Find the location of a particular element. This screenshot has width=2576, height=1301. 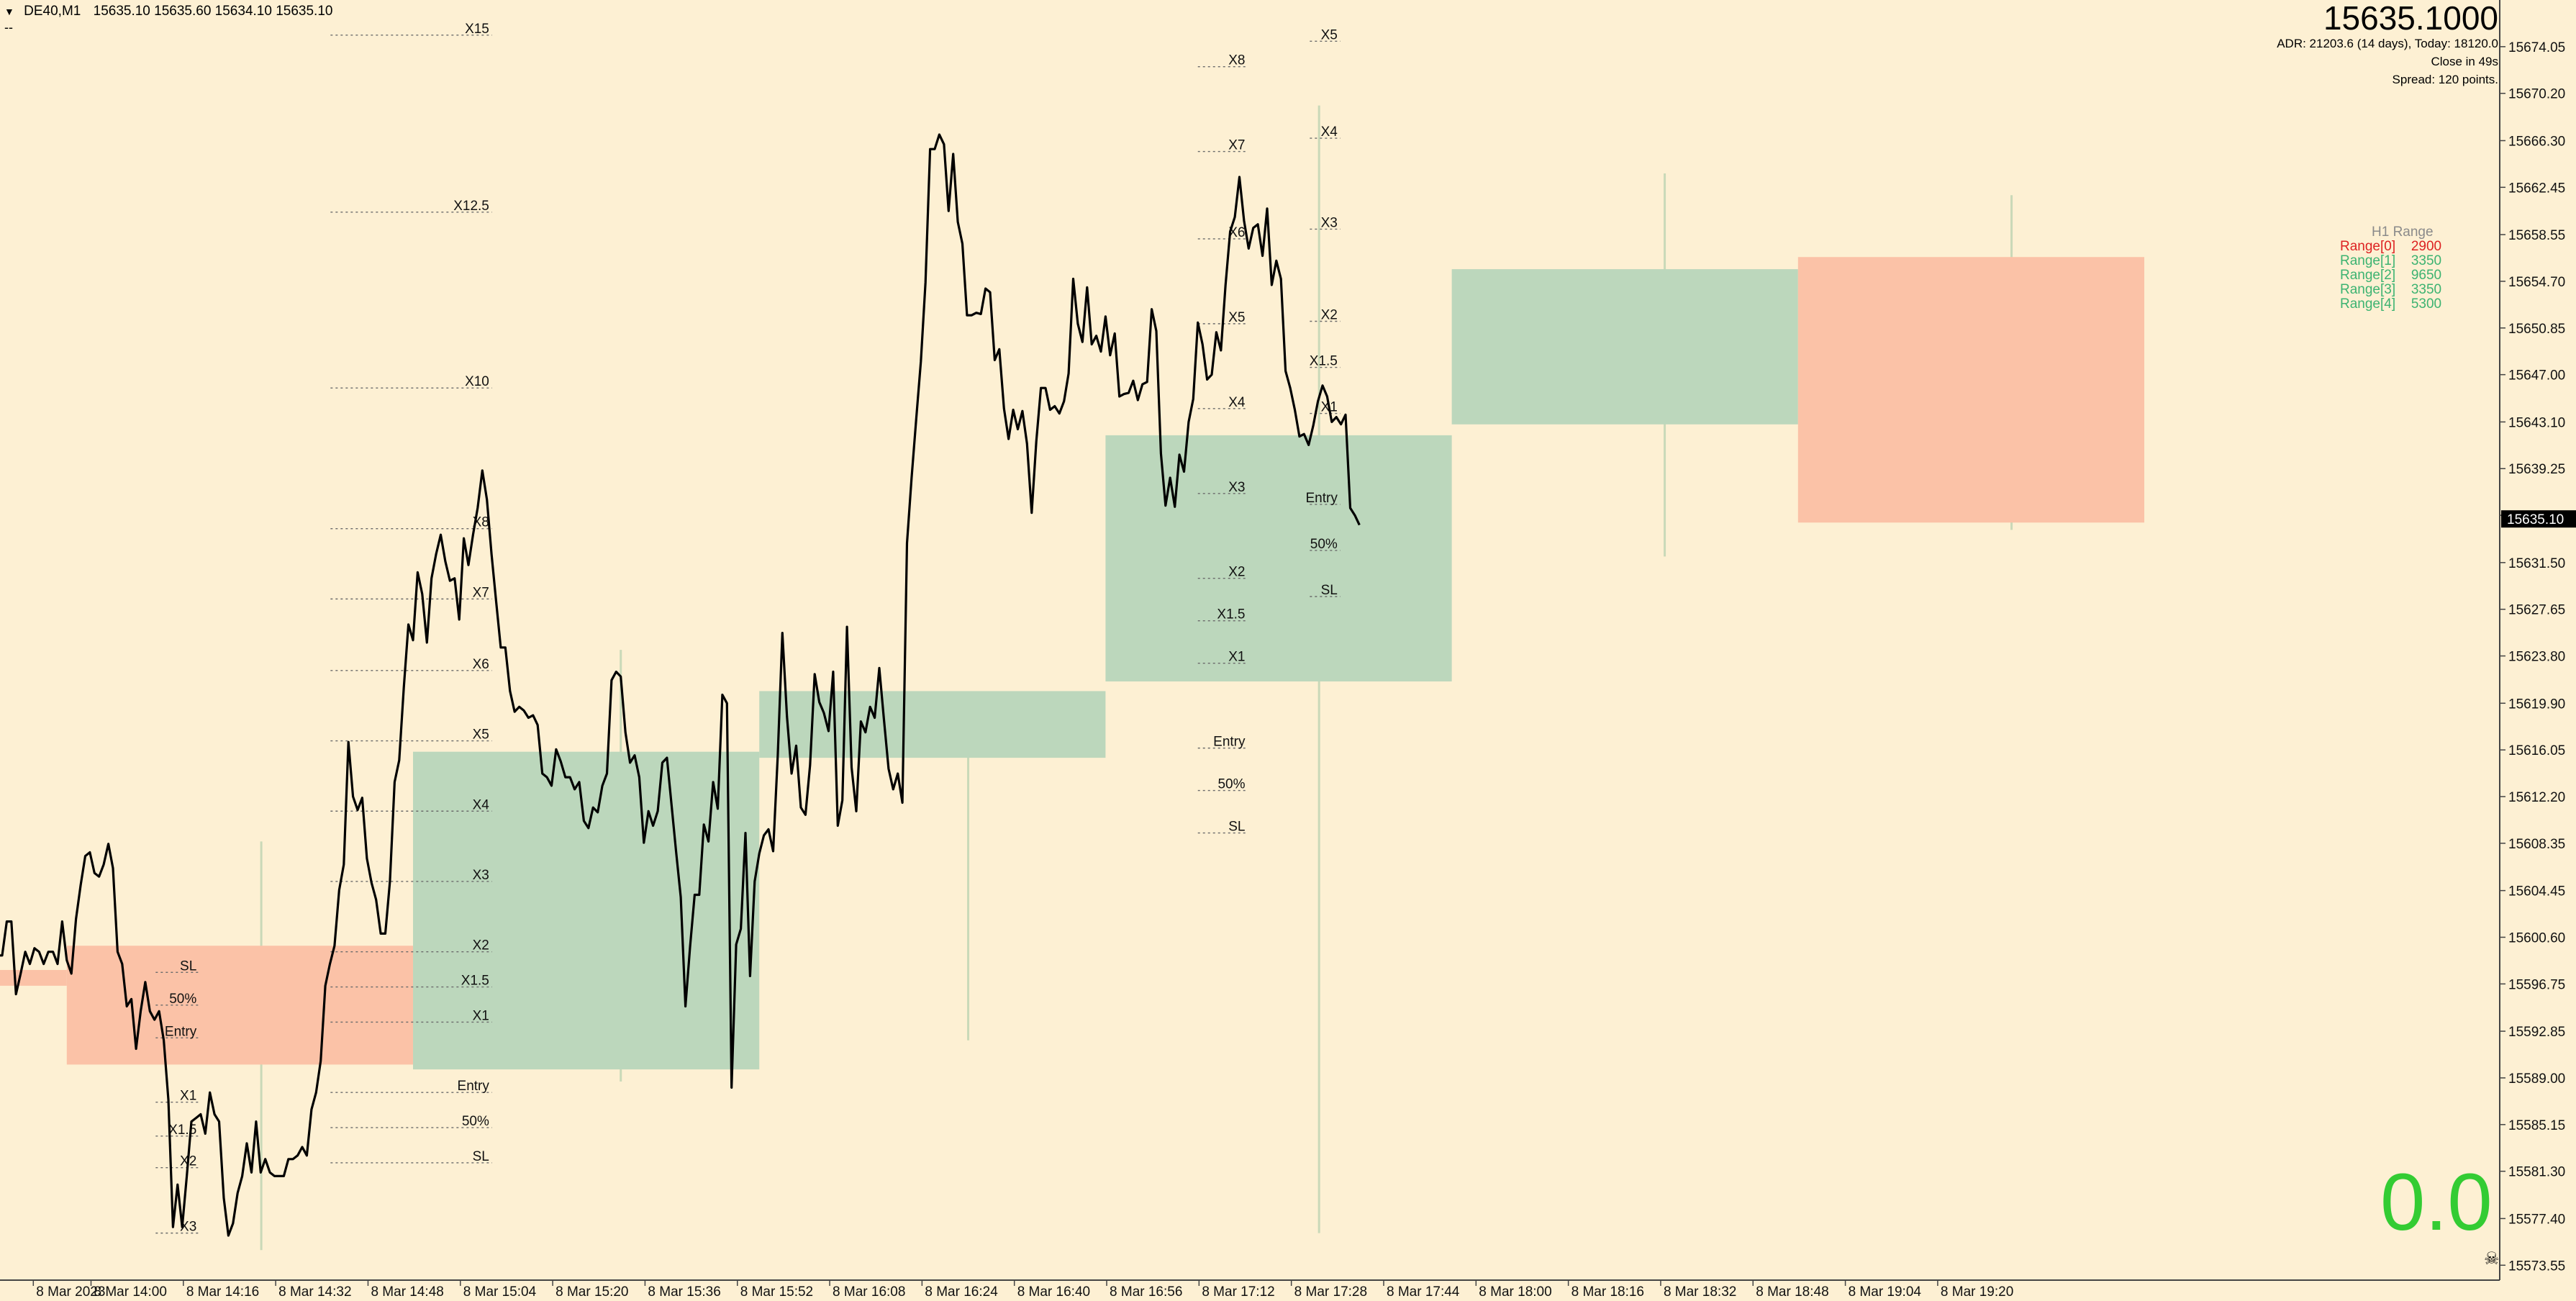

ohlc-values: 15635.10 15635.60 15634.10 15635.10 is located at coordinates (213, 11).